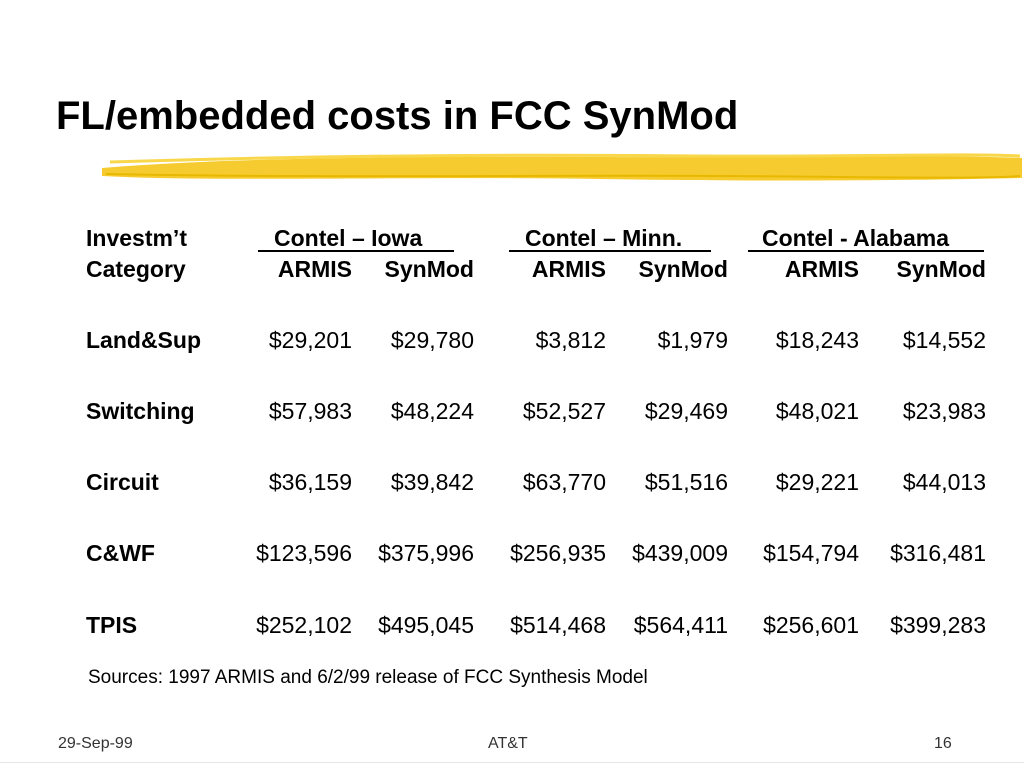 The height and width of the screenshot is (768, 1024). What do you see at coordinates (568, 269) in the screenshot?
I see `subheader-minn-armis: ARMIS` at bounding box center [568, 269].